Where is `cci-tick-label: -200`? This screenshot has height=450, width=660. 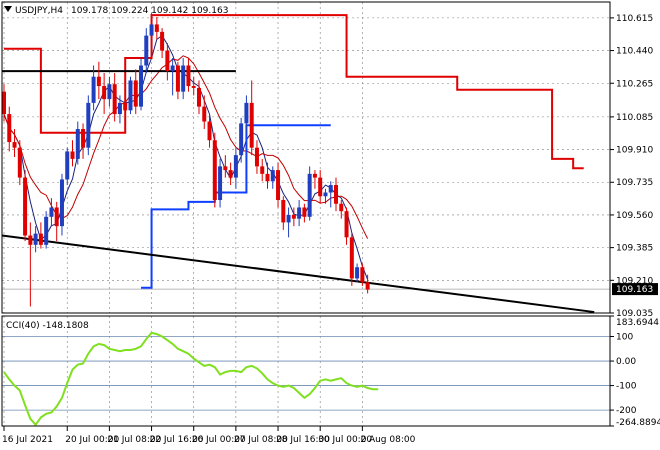 cci-tick-label: -200 is located at coordinates (626, 411).